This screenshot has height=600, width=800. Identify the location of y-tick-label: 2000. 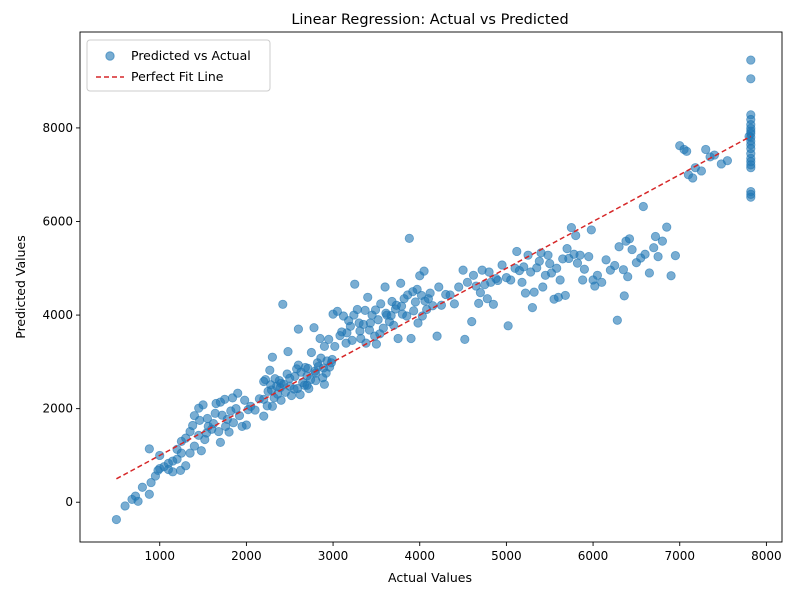
(57, 409).